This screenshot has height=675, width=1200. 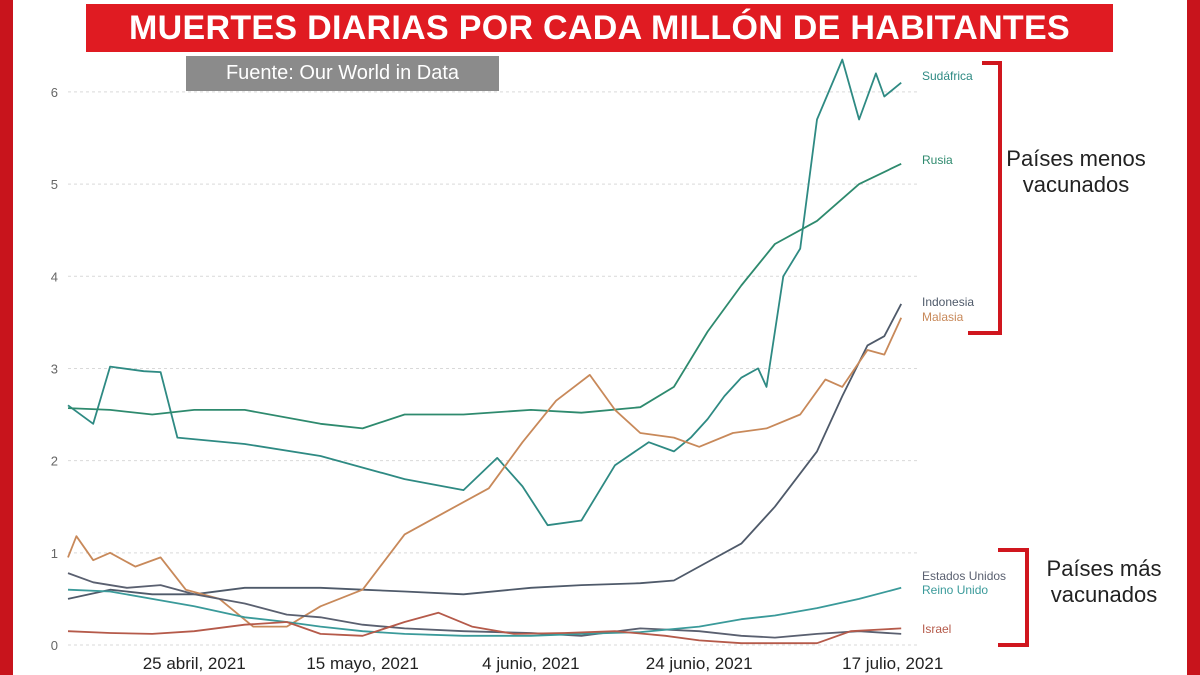 I want to click on bracket-more-vaccinated, so click(x=1013, y=597).